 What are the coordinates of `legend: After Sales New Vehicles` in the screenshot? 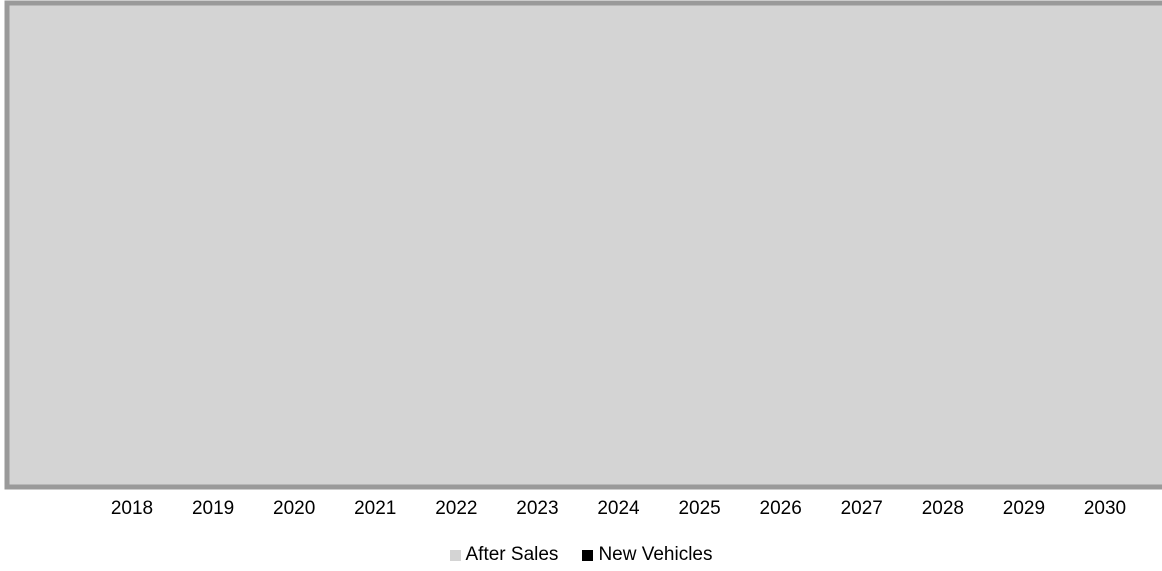 It's located at (581, 555).